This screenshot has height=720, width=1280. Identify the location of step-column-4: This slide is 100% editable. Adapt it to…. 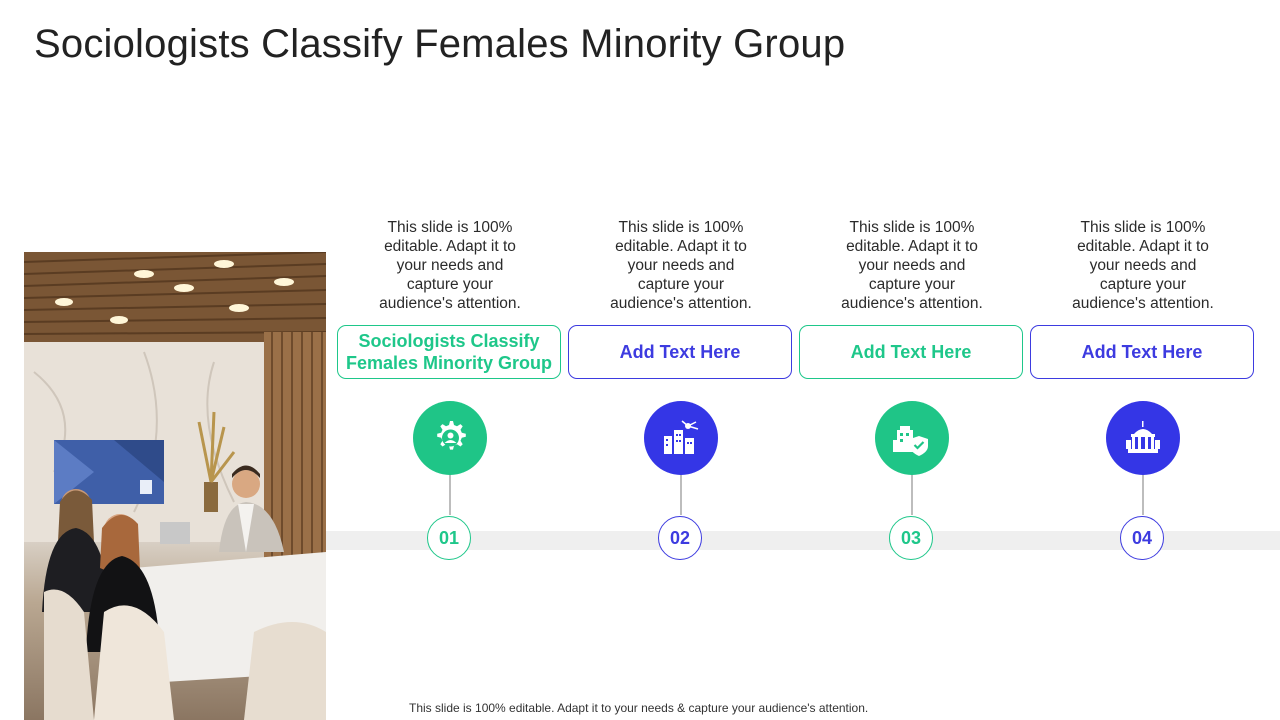
(1143, 389).